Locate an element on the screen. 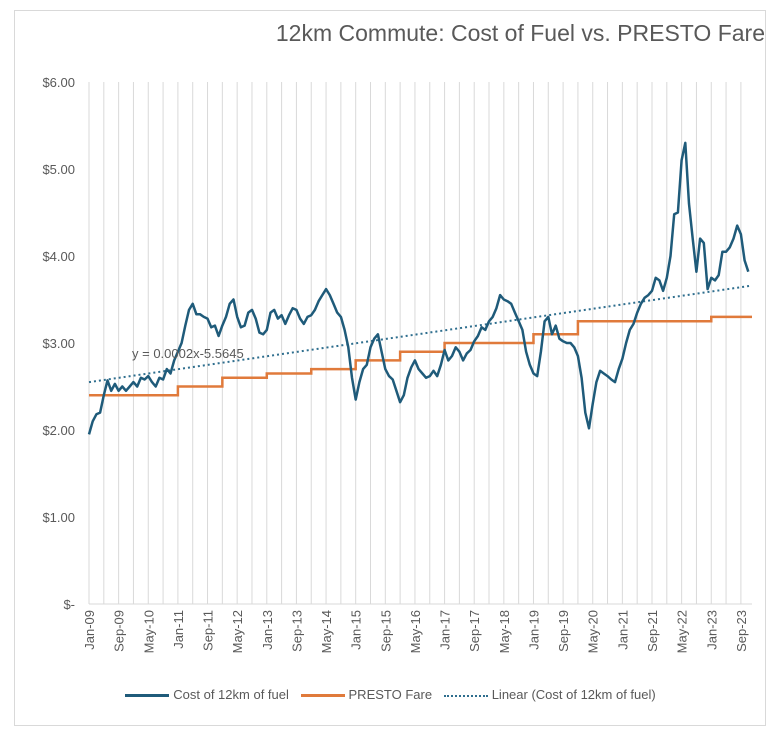 The width and height of the screenshot is (781, 740). x-tick-label: Sep-19 is located at coordinates (563, 631).